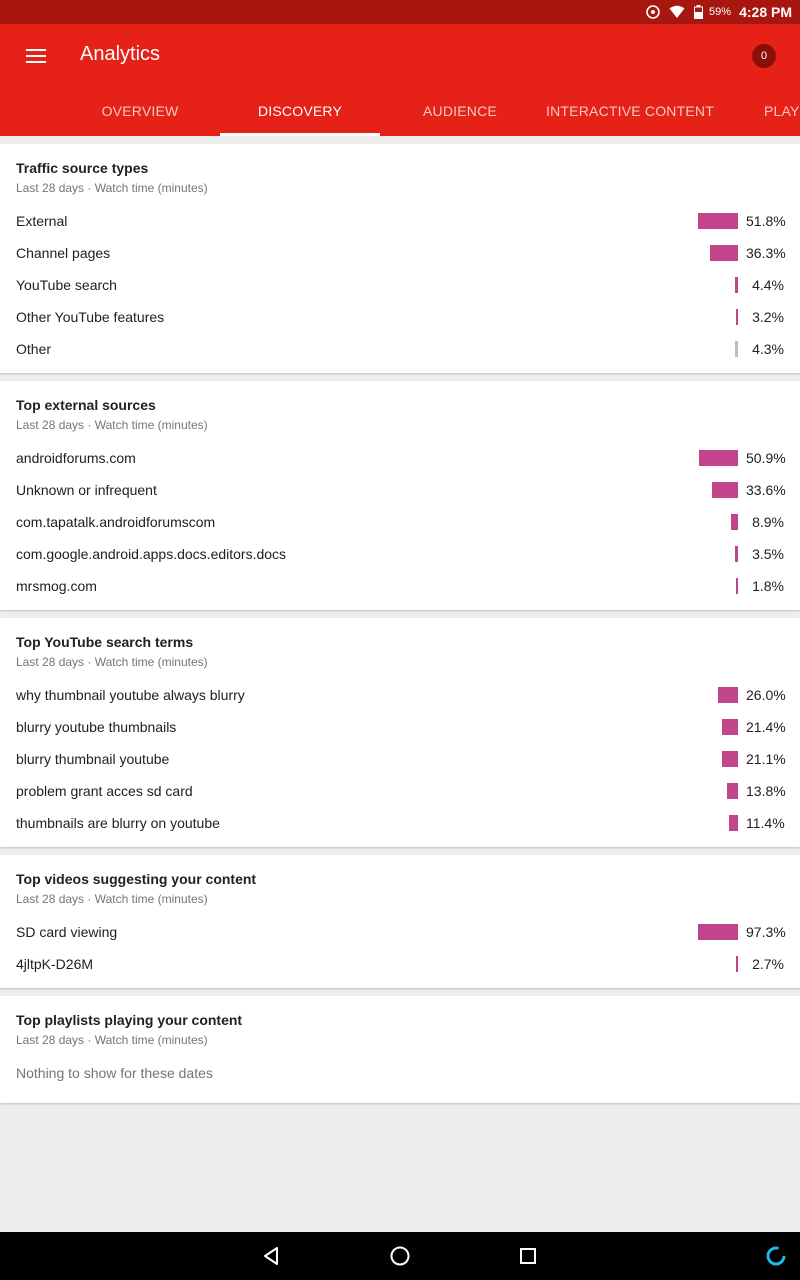  What do you see at coordinates (82, 168) in the screenshot?
I see `card-title: Traffic source types` at bounding box center [82, 168].